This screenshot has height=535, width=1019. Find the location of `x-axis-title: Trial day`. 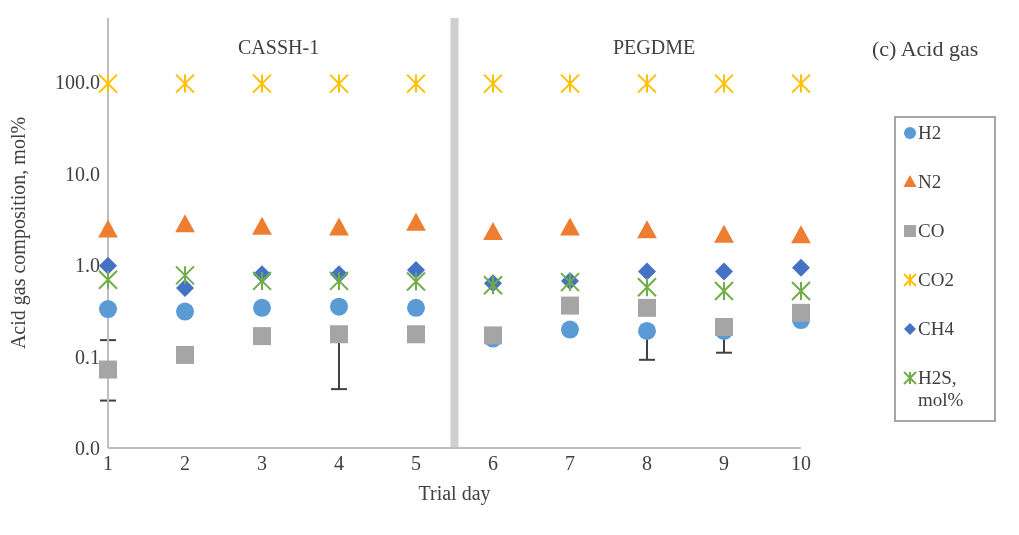

x-axis-title: Trial day is located at coordinates (454, 493).